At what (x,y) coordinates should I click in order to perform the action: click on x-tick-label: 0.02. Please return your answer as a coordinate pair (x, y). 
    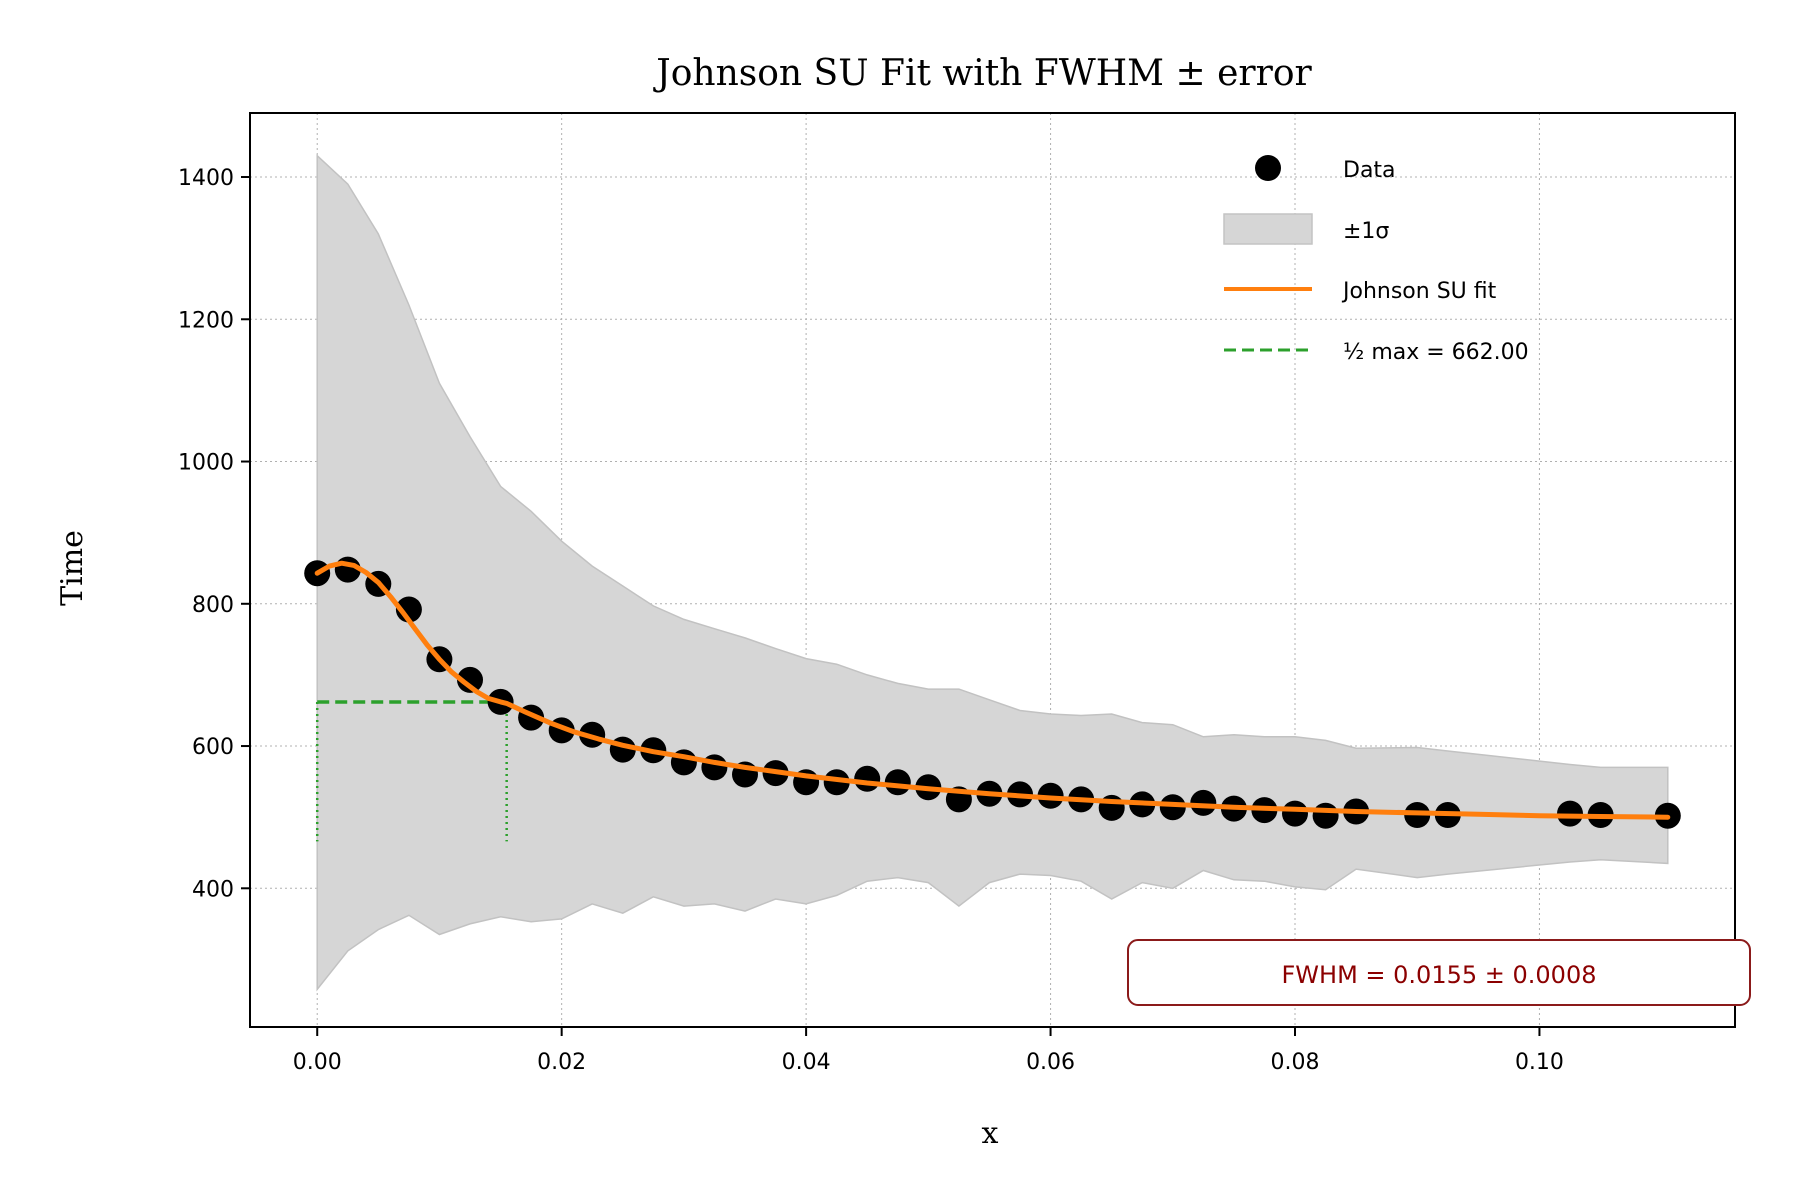
    Looking at the image, I should click on (561, 1062).